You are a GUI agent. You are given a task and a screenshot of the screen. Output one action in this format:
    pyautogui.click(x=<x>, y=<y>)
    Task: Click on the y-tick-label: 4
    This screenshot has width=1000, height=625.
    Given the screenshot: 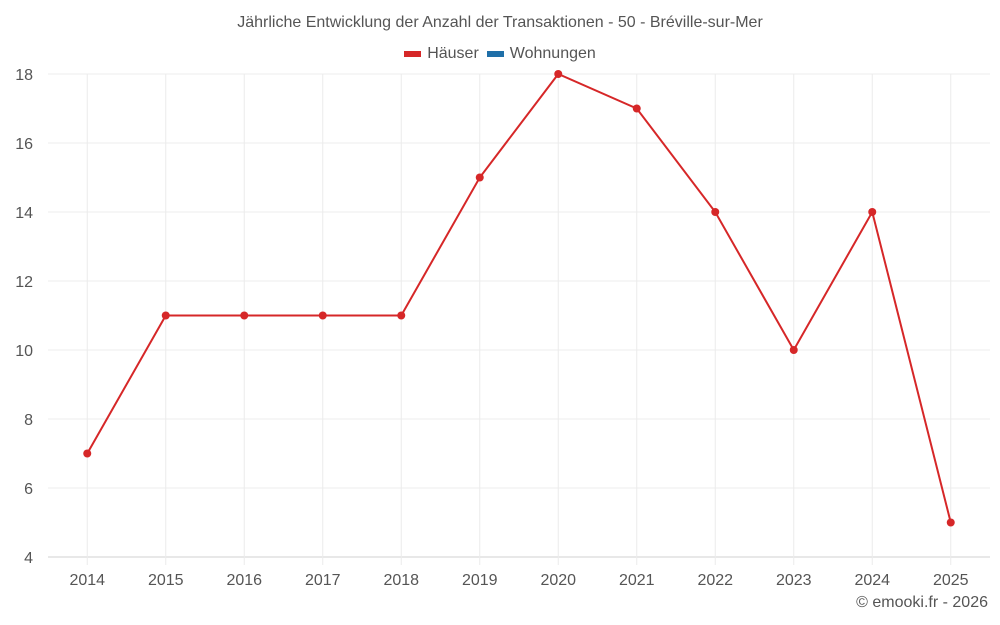 What is the action you would take?
    pyautogui.click(x=28, y=558)
    